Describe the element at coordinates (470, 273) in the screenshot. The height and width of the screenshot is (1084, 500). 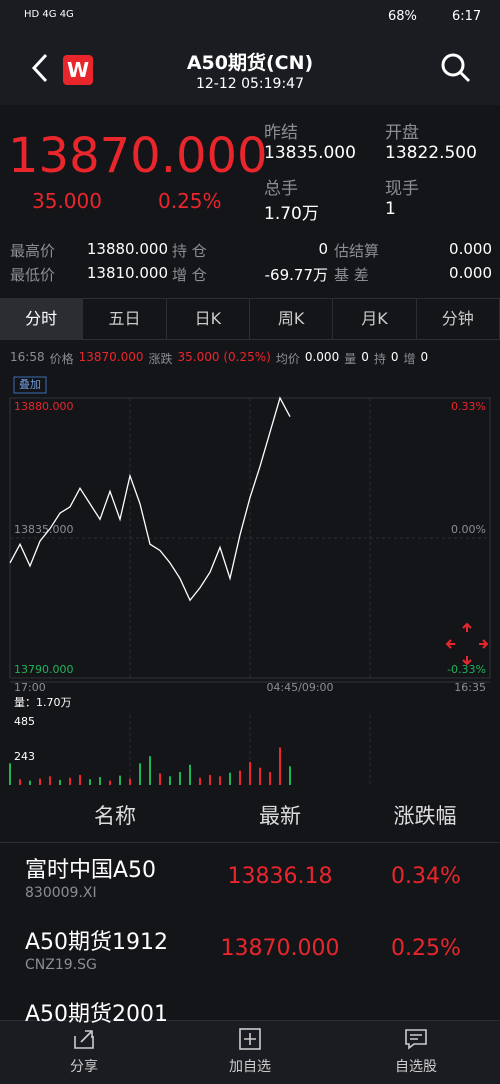
I see `detail-cell: 0.000` at that location.